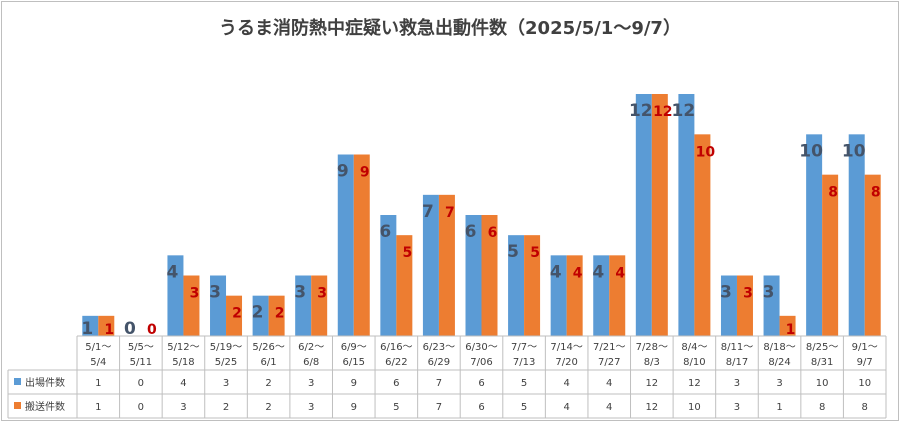  I want to click on category-label-10-0: 7/7～, so click(524, 347).